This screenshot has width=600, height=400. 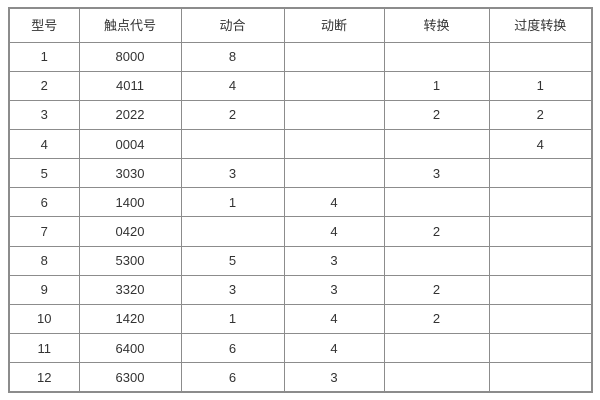 What do you see at coordinates (44, 173) in the screenshot?
I see `cell-model: 5` at bounding box center [44, 173].